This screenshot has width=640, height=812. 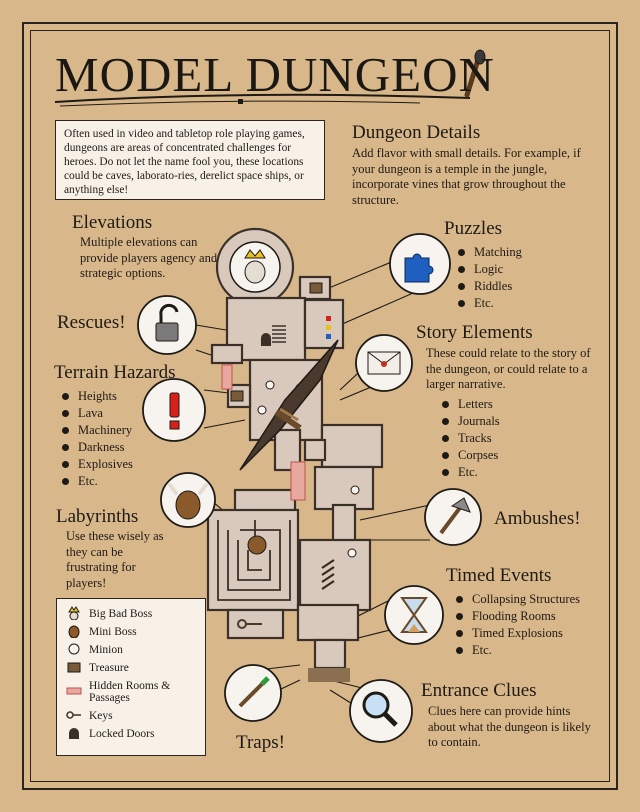 I want to click on terrain-hazards-item: Darkness, so click(x=133, y=447).